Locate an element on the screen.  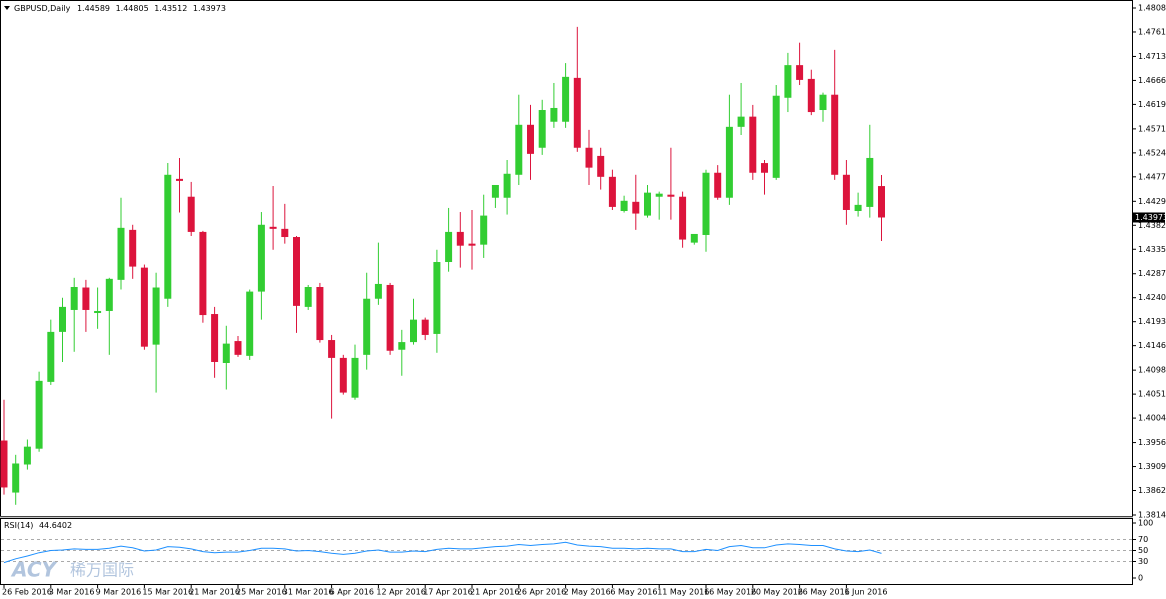
low: 1.43512 is located at coordinates (170, 8).